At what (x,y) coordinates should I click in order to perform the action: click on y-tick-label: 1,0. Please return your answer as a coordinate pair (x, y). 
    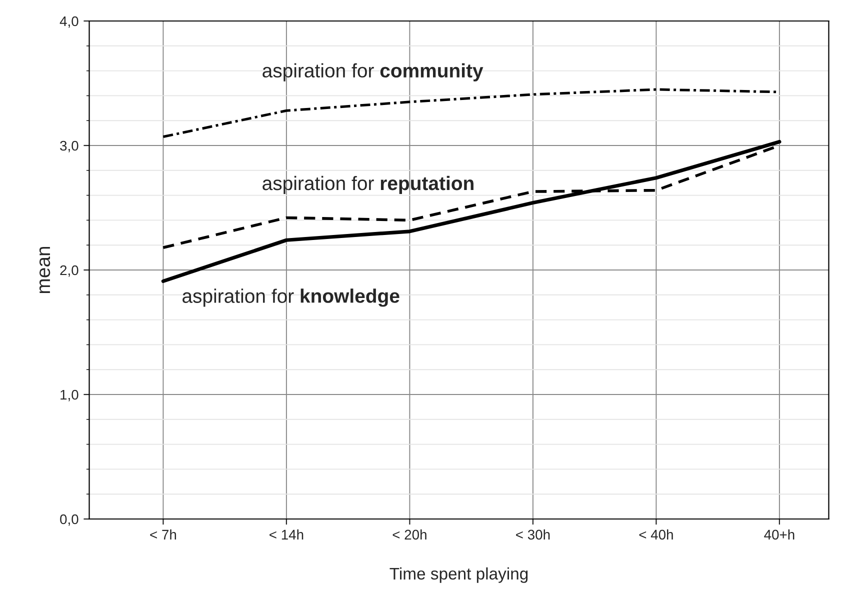
    Looking at the image, I should click on (69, 396).